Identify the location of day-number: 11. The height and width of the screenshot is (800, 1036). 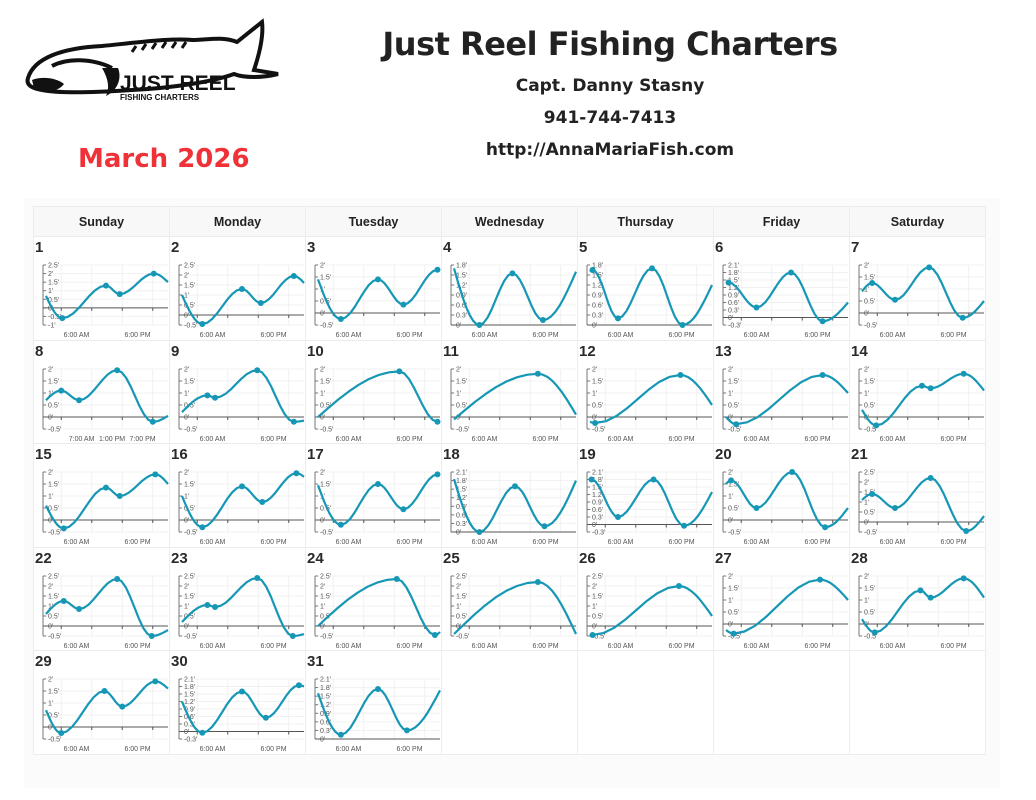
(451, 351).